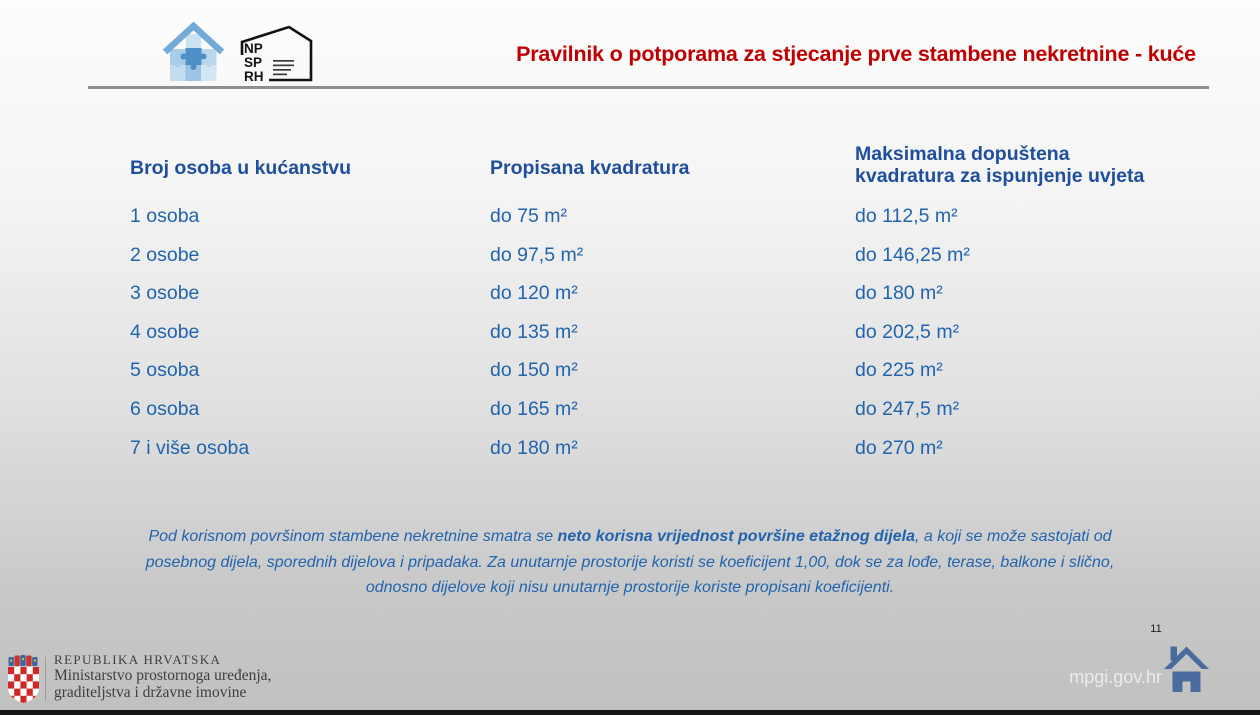 Image resolution: width=1260 pixels, height=715 pixels. What do you see at coordinates (660, 216) in the screenshot?
I see `table-row: 1 osoba do 75 m² do 112,5 m²` at bounding box center [660, 216].